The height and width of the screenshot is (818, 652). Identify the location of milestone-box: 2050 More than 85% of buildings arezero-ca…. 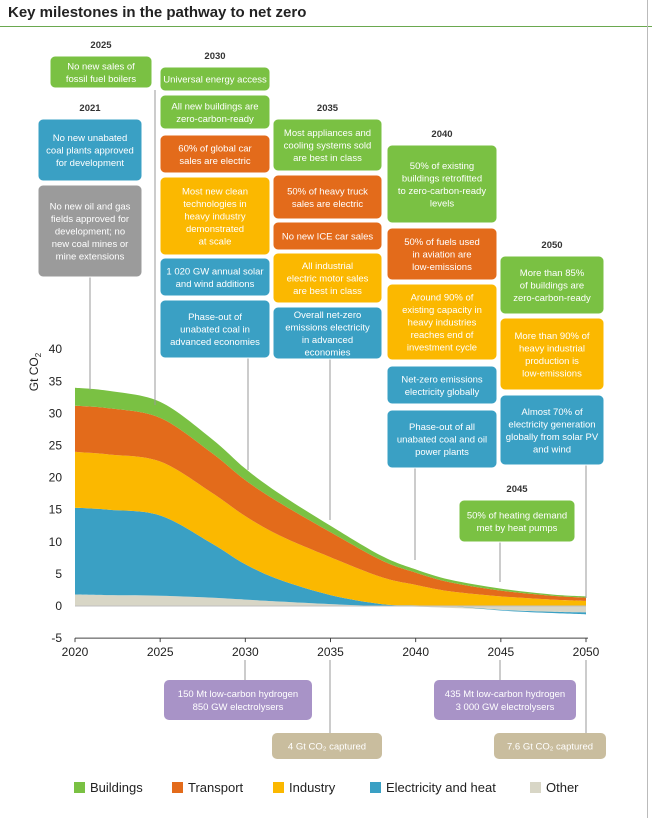
(552, 277).